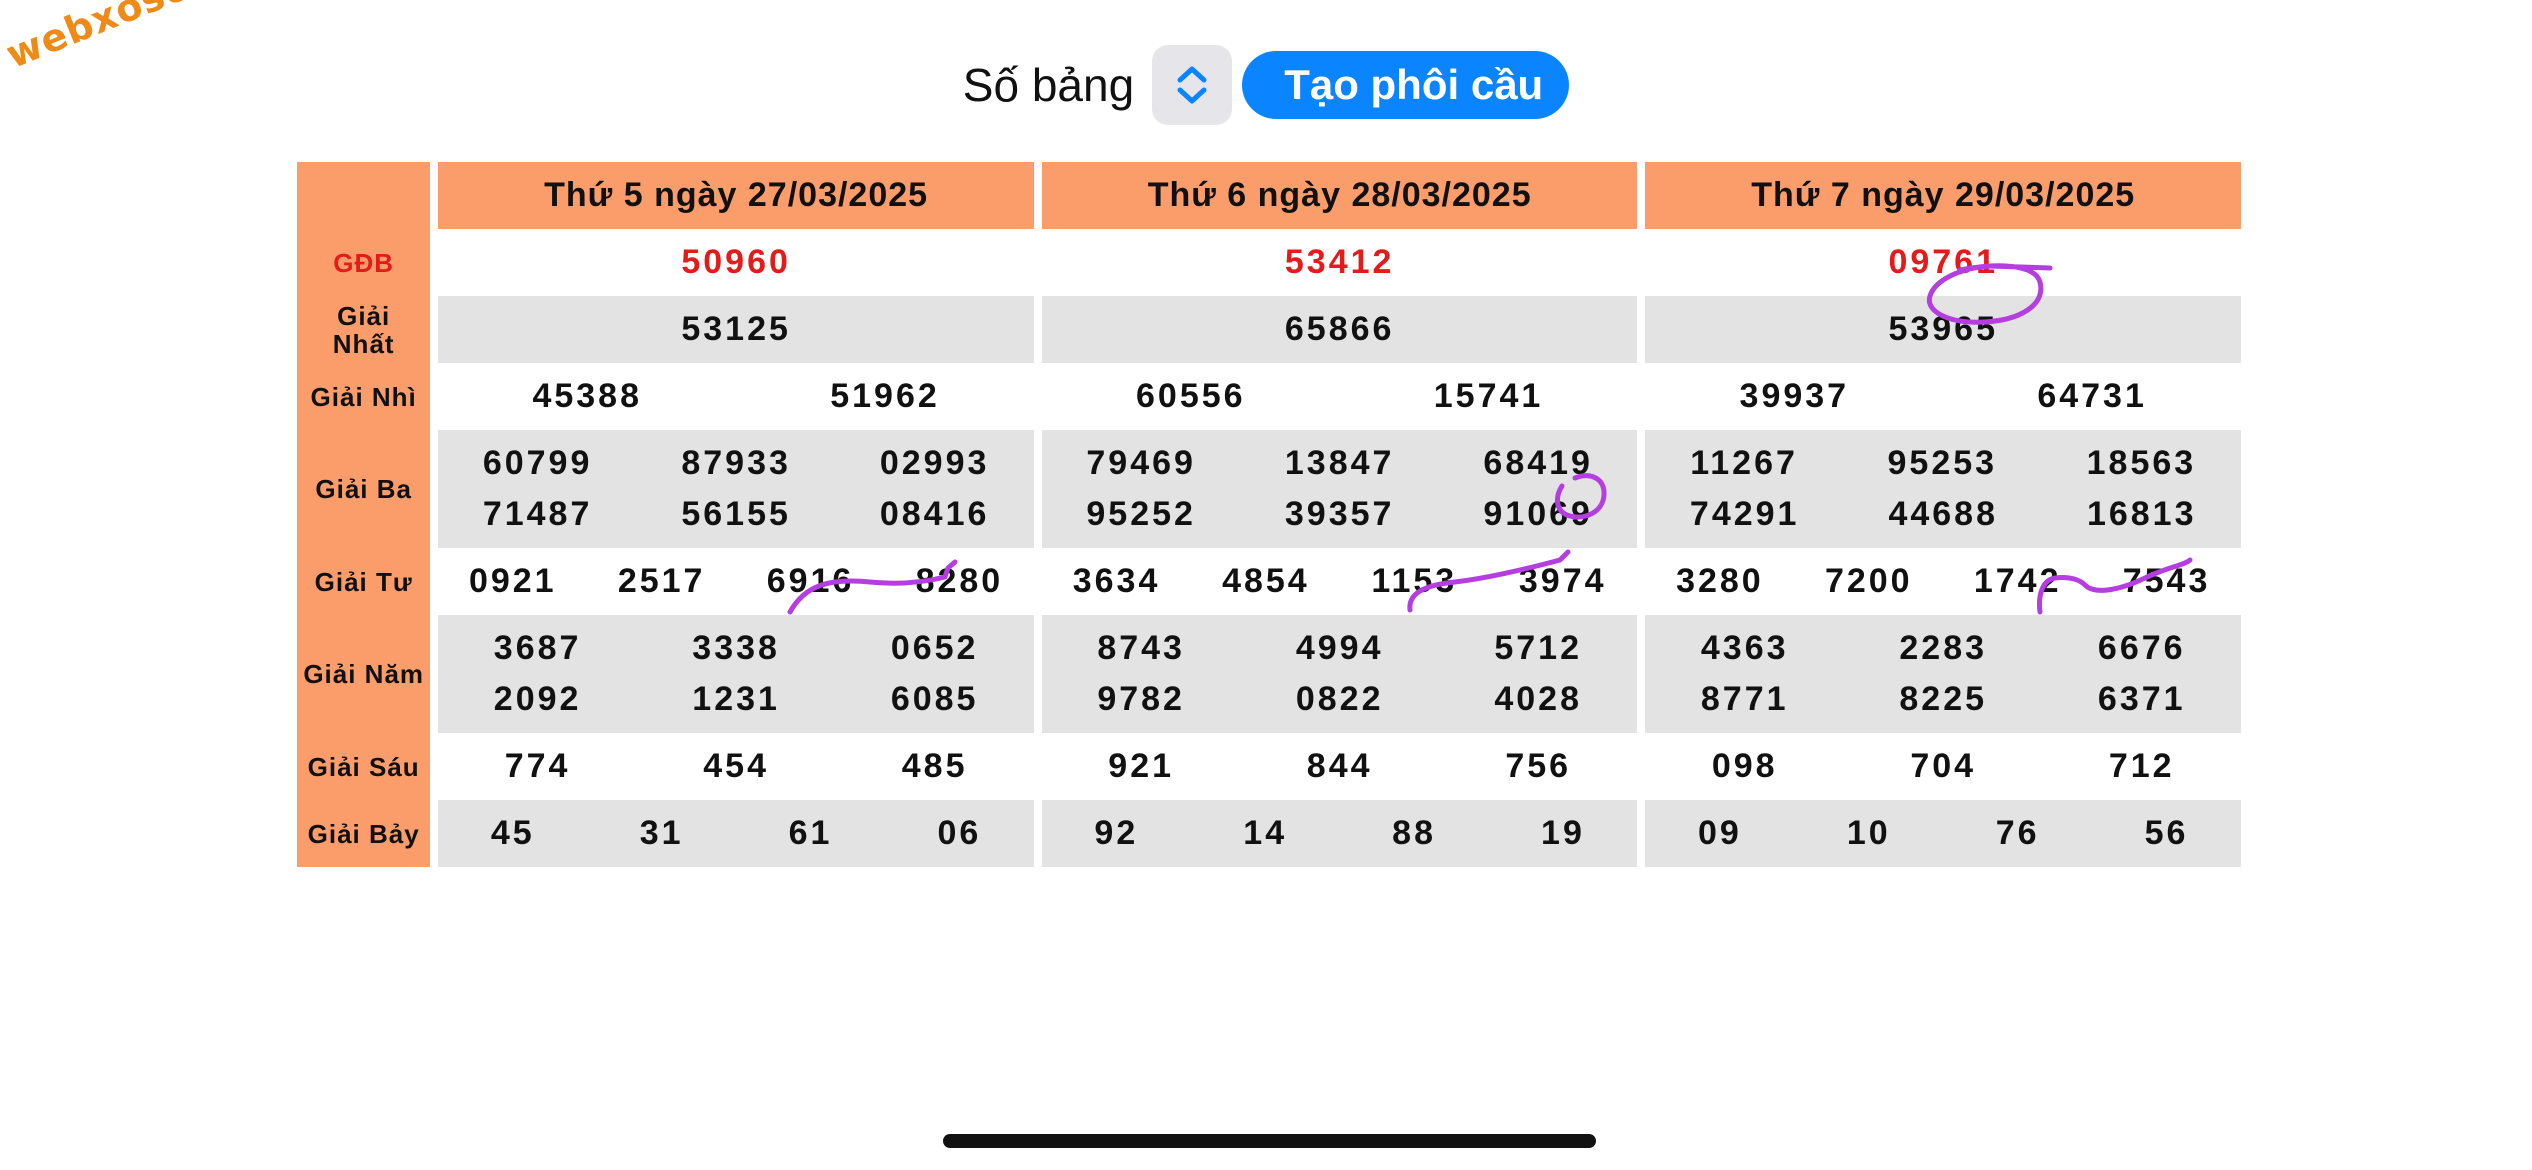 Image resolution: width=2532 pixels, height=1170 pixels. I want to click on tu-number: 4854, so click(1266, 581).